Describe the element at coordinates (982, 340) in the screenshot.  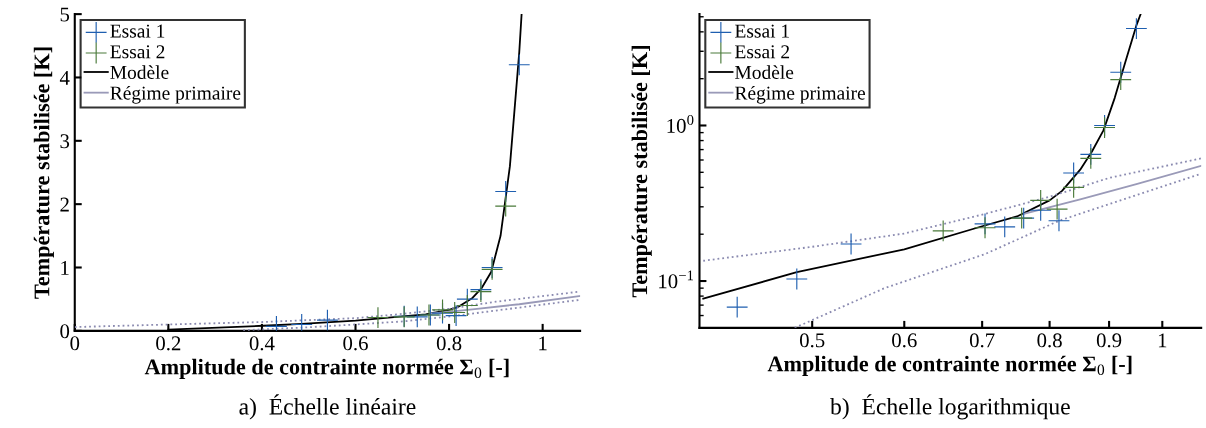
I see `x-tick-label: 0.7` at that location.